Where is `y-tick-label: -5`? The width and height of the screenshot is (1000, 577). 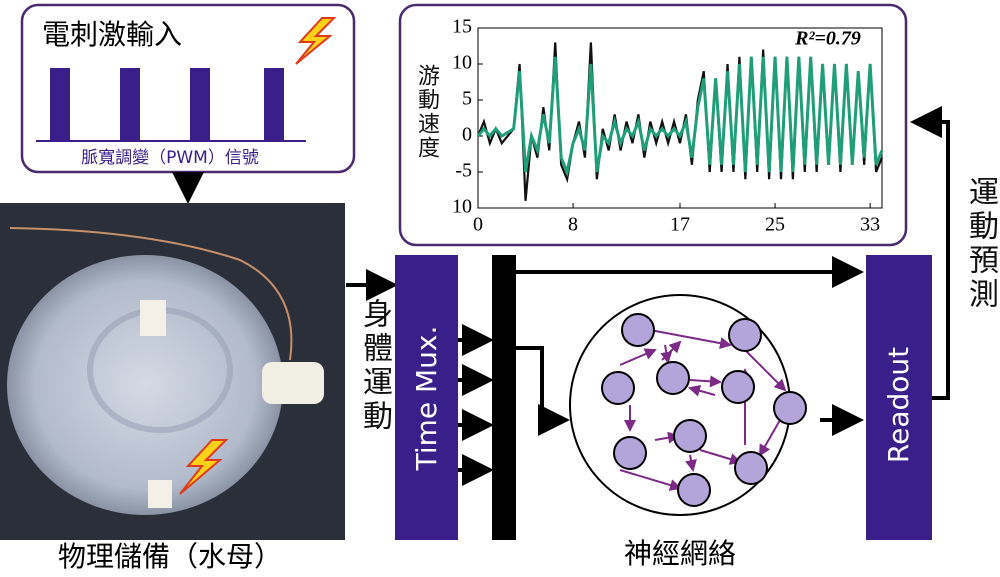 y-tick-label: -5 is located at coordinates (463, 171).